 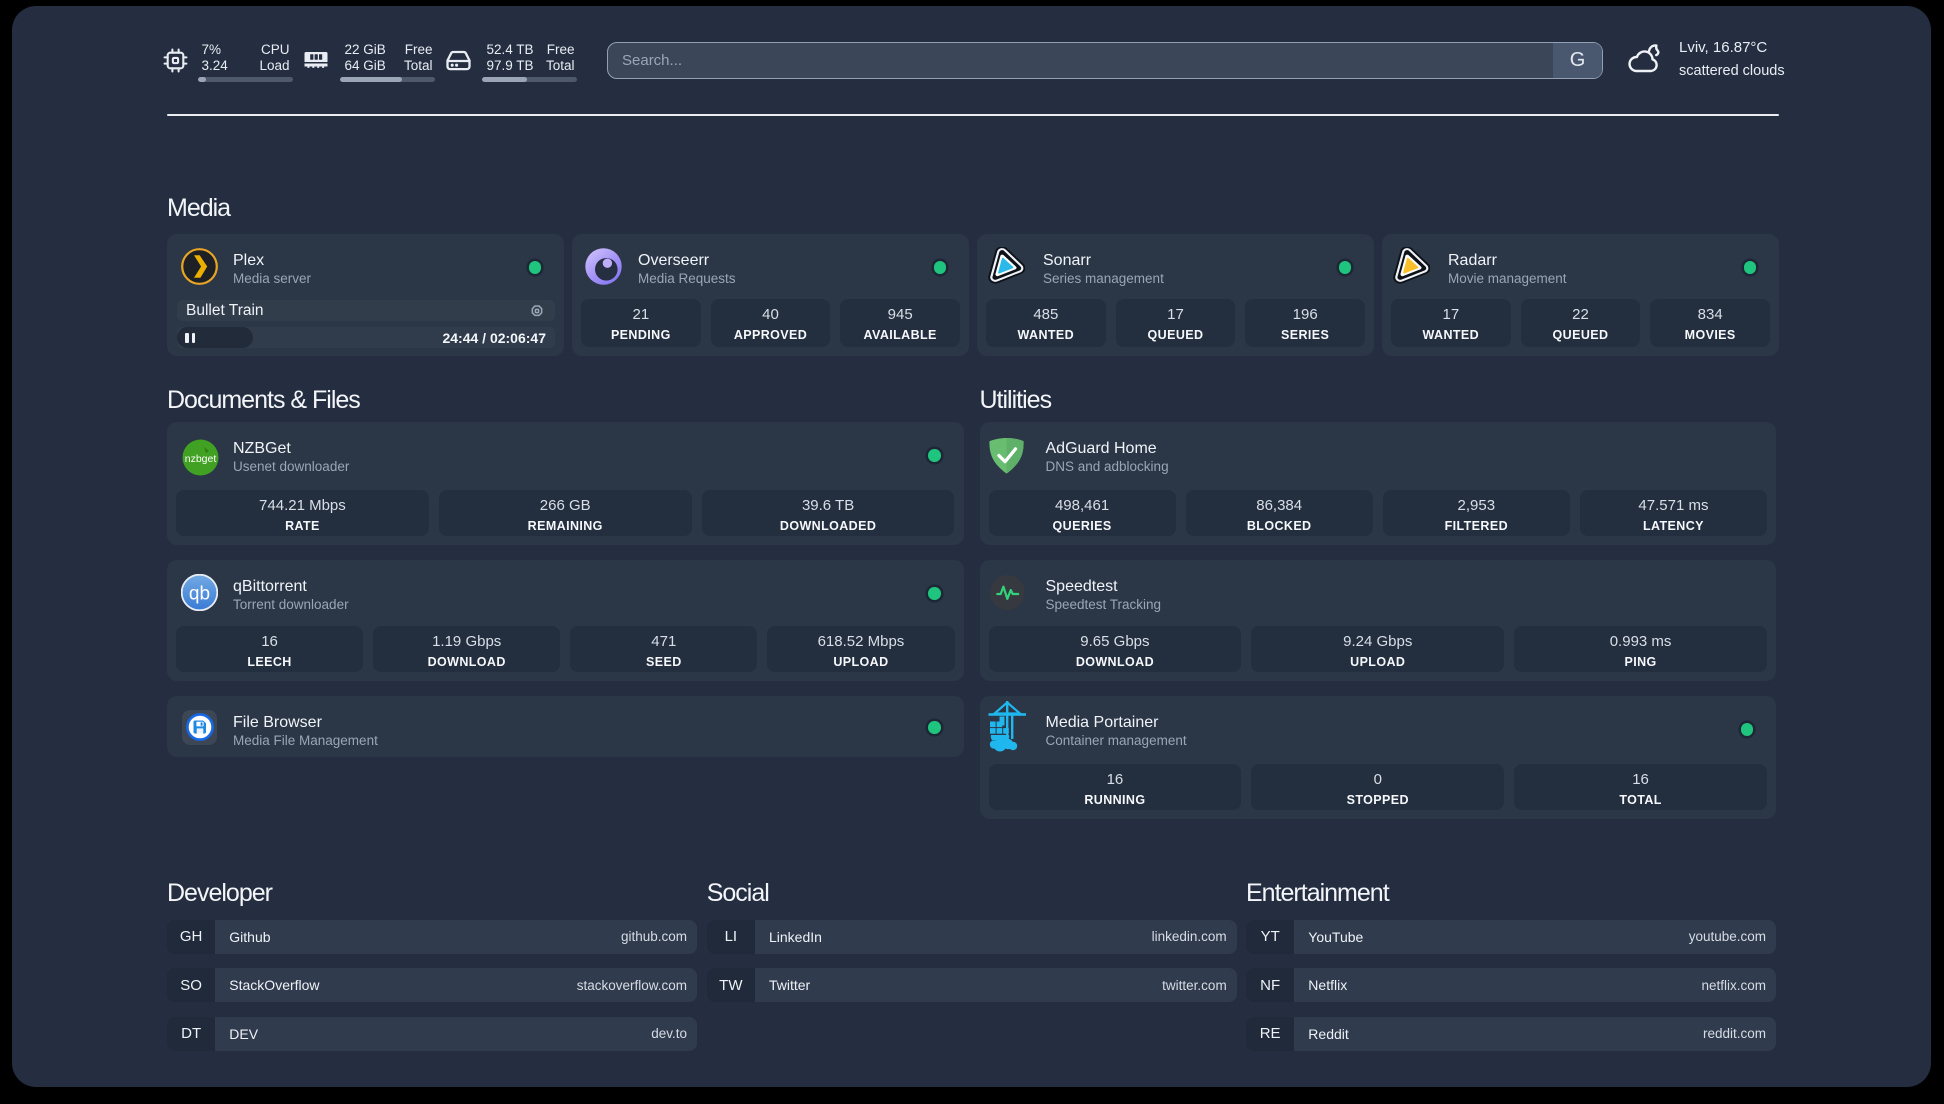 I want to click on svg-text: nzbget, so click(x=200, y=459).